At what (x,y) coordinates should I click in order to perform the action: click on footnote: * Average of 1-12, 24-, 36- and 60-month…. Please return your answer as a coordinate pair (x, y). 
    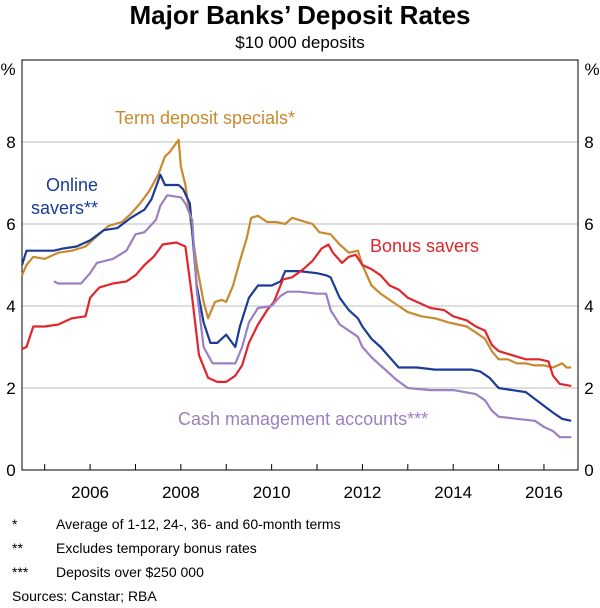
    Looking at the image, I should click on (176, 524).